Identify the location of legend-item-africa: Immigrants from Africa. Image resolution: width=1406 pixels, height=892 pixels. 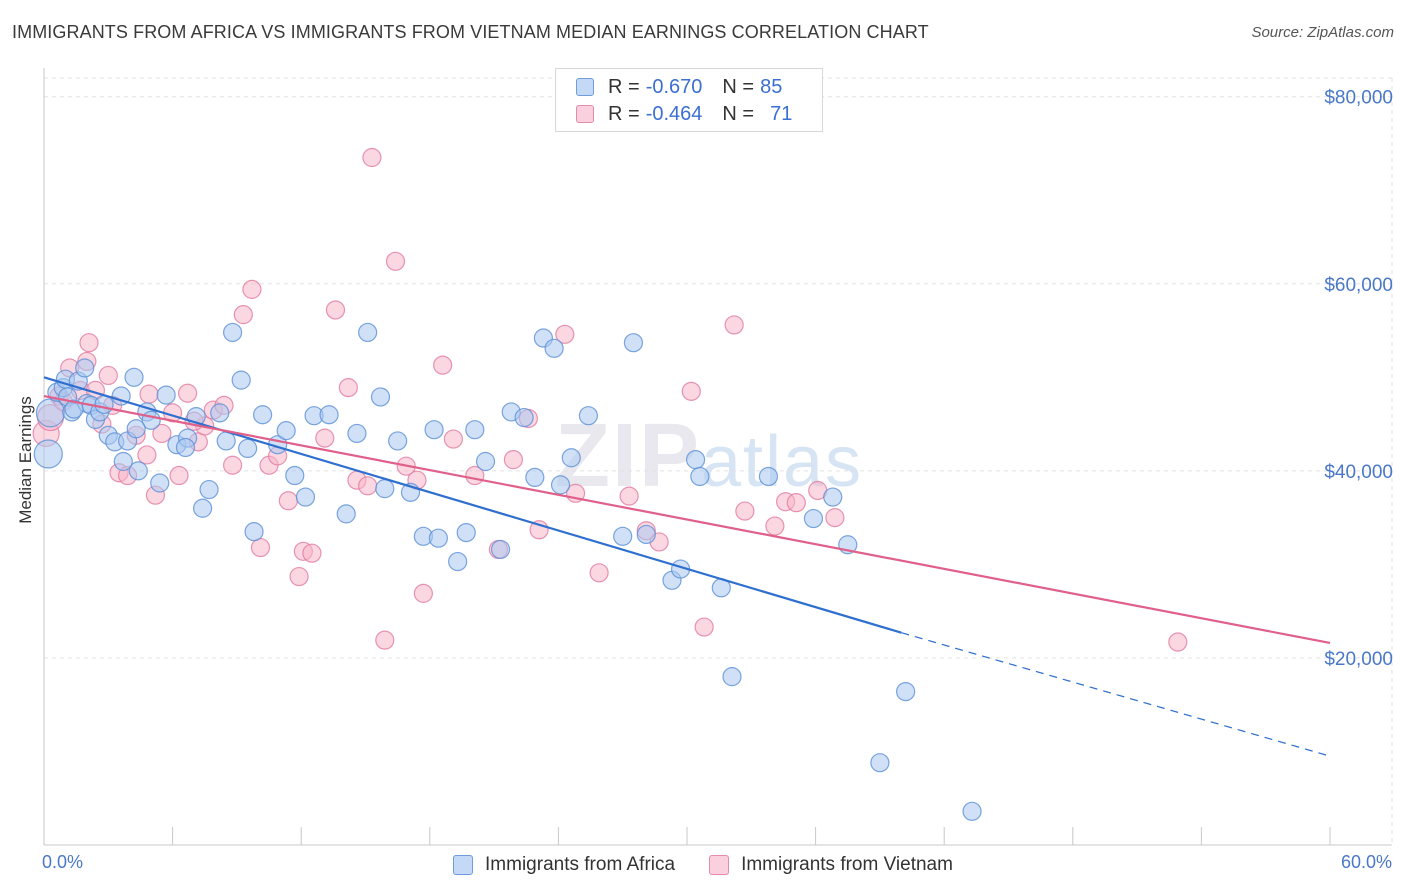
(564, 865).